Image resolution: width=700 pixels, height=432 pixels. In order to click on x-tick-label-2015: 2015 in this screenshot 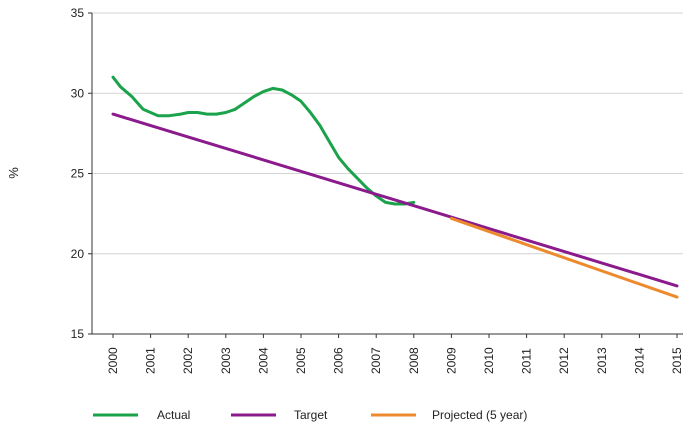, I will do `click(677, 360)`.